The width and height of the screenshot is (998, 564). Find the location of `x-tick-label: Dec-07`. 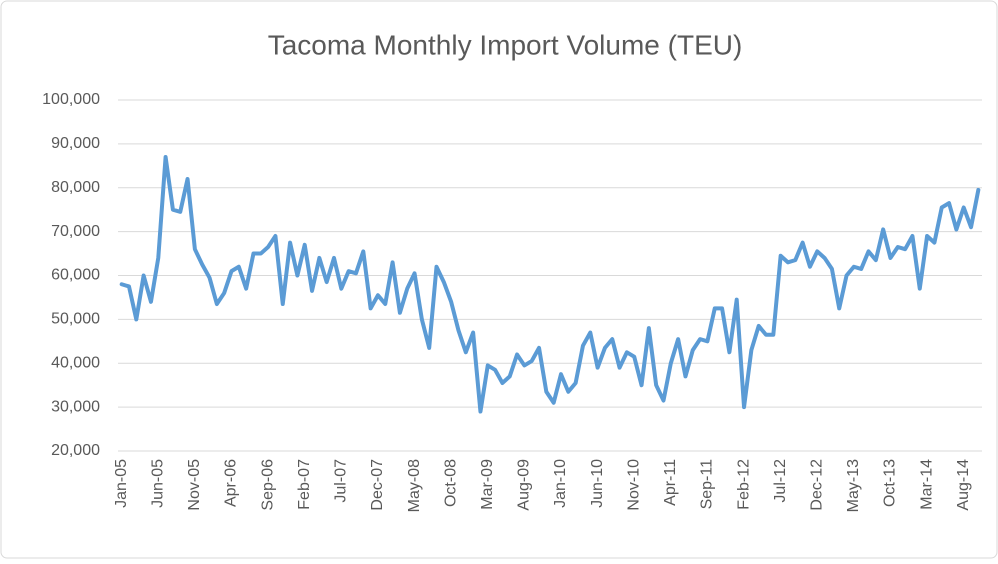

x-tick-label: Dec-07 is located at coordinates (377, 485).